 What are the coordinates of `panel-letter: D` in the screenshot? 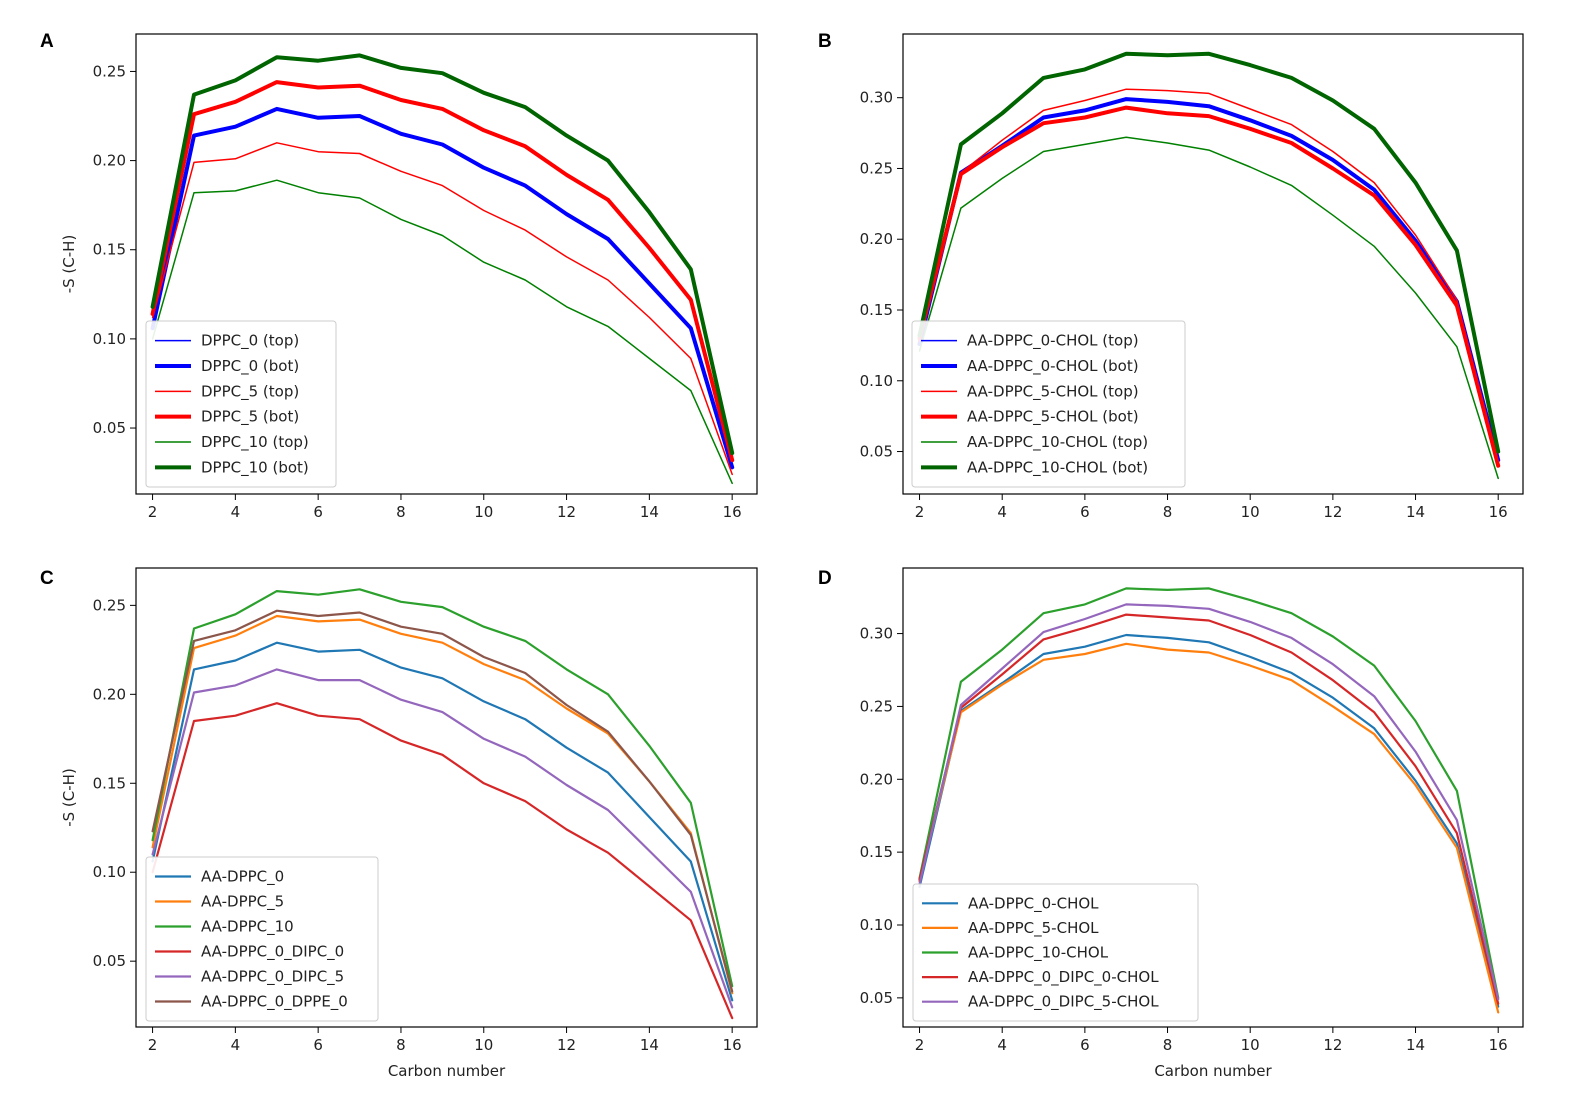 It's located at (825, 578).